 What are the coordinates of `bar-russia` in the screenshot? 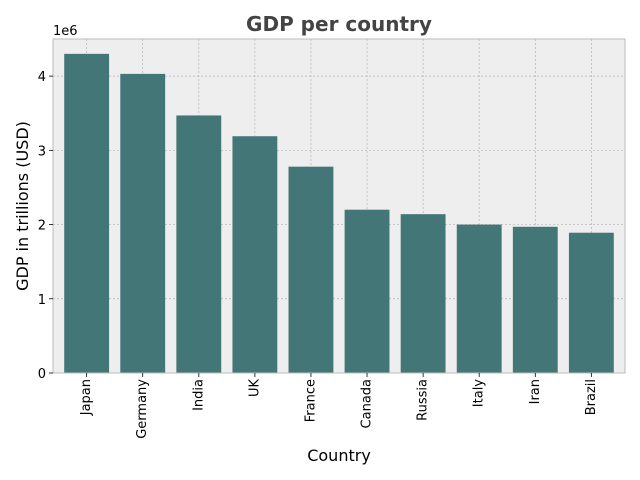 It's located at (423, 293).